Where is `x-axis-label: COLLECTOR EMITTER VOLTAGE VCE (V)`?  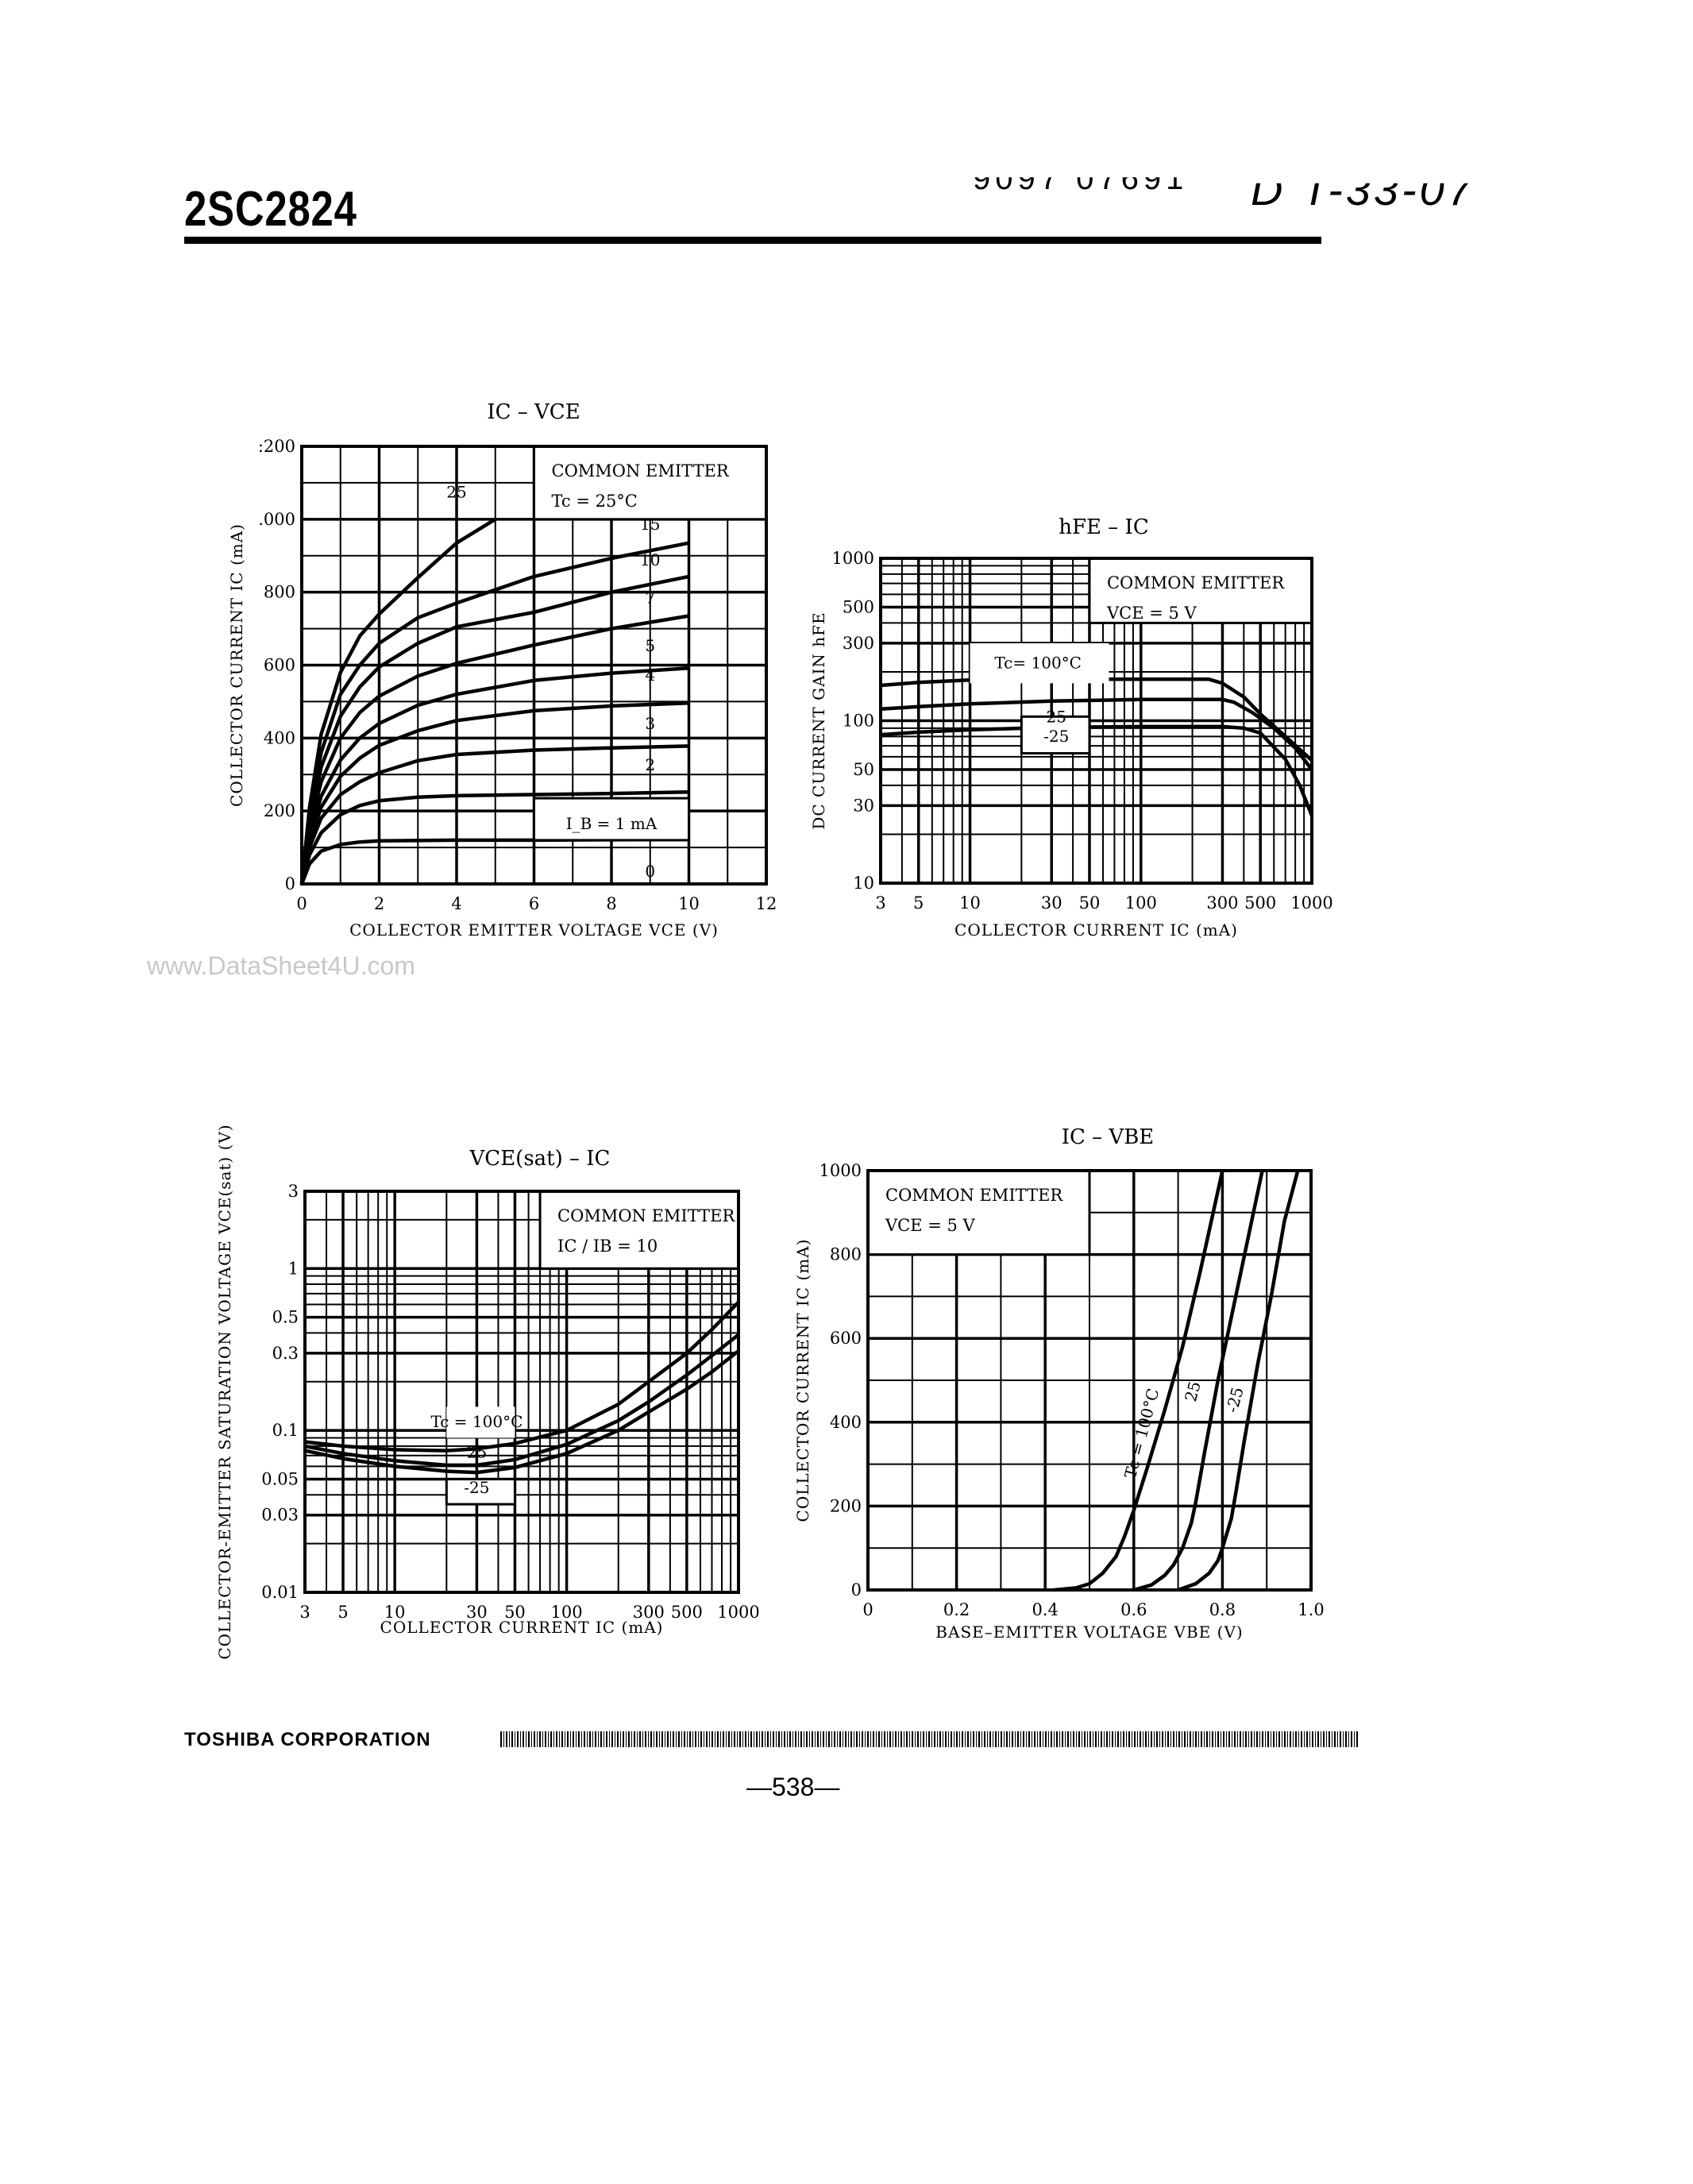
x-axis-label: COLLECTOR EMITTER VOLTAGE VCE (V) is located at coordinates (534, 930).